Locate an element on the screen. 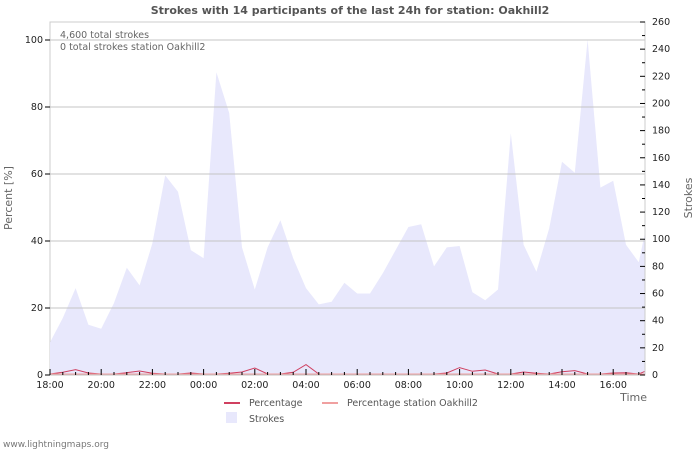 This screenshot has width=700, height=450. y-right-tick-label: 80 is located at coordinates (658, 266).